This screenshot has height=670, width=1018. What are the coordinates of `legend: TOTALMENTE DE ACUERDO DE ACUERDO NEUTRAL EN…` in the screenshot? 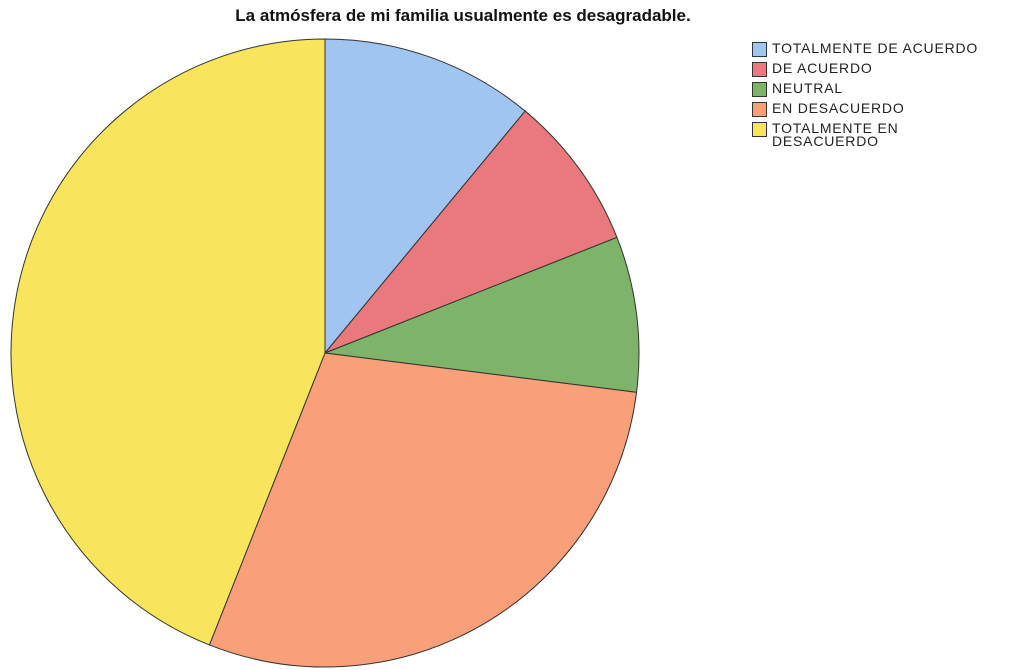 It's located at (877, 95).